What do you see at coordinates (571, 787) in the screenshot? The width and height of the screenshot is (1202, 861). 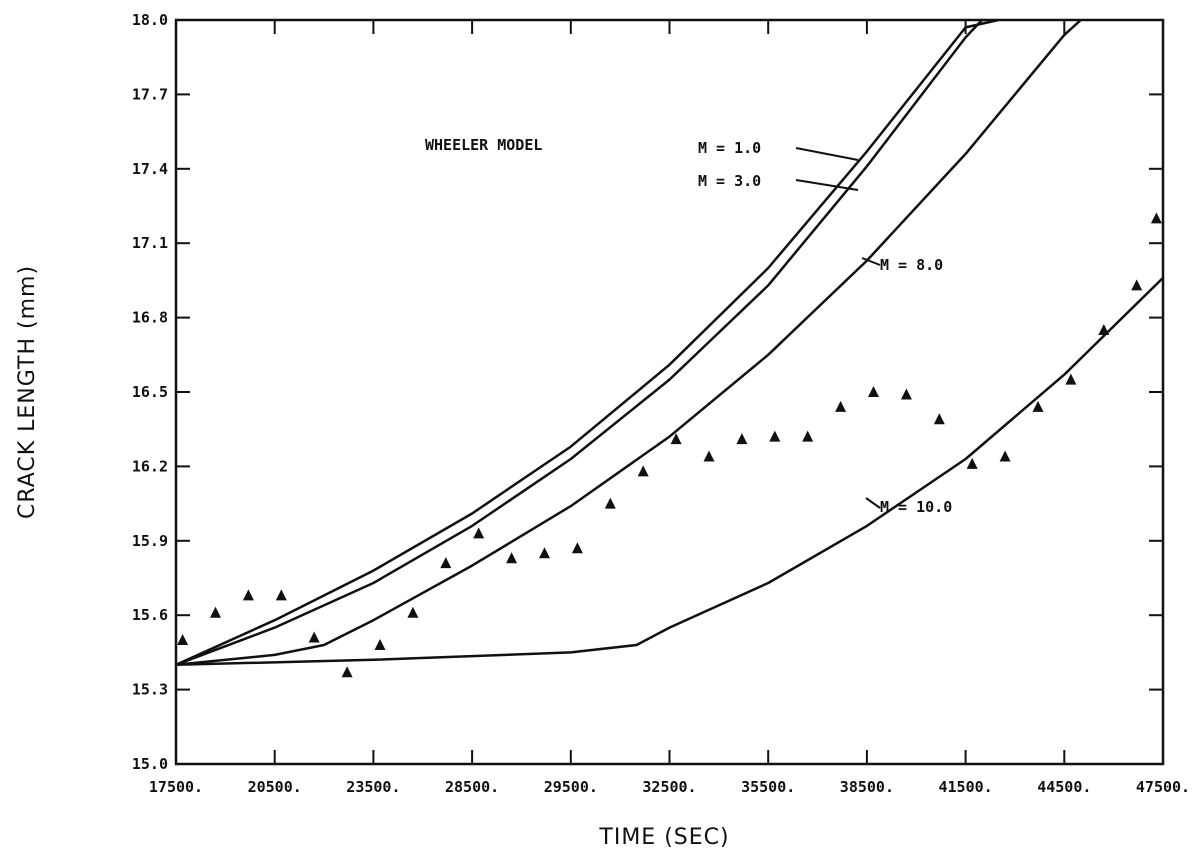 I see `x-tick-label: 29500.` at bounding box center [571, 787].